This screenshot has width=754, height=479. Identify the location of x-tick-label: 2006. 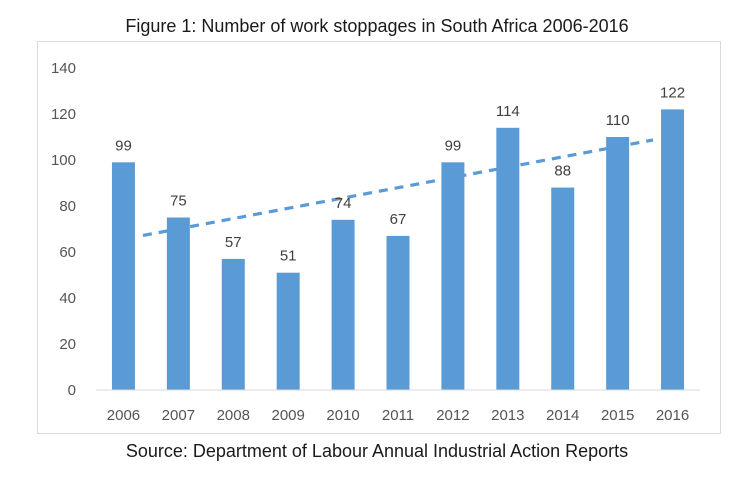
(123, 415).